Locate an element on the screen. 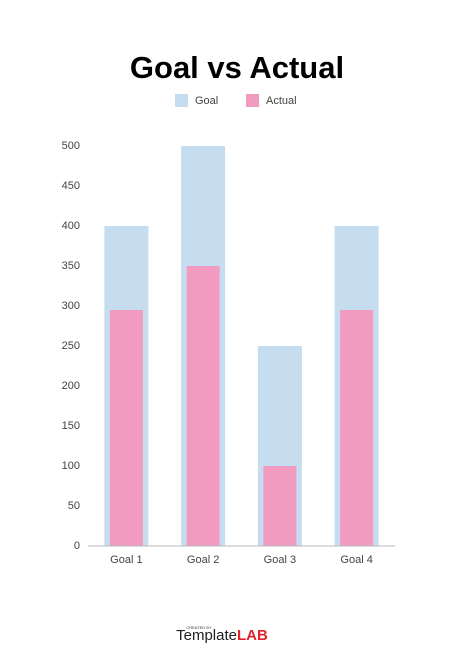 Image resolution: width=474 pixels, height=670 pixels. y-tick-label: 0 is located at coordinates (77, 546).